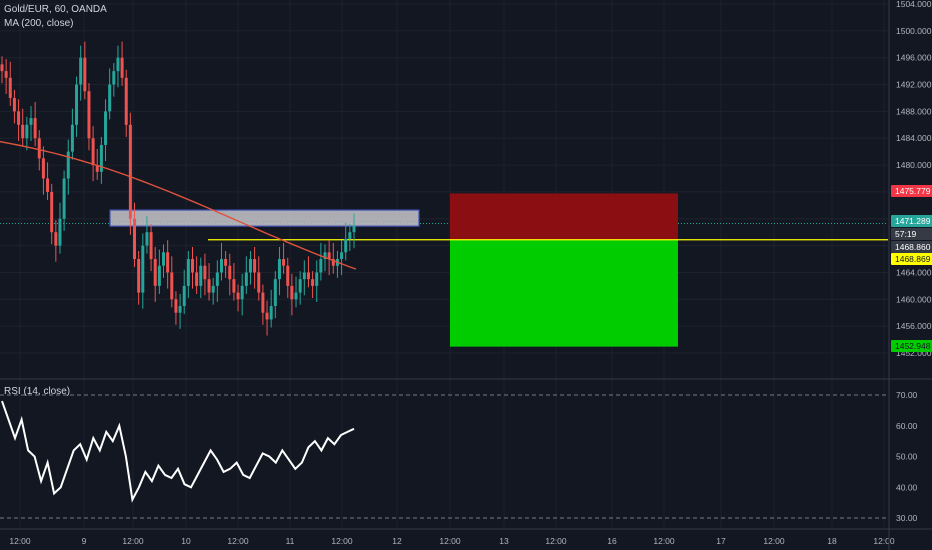  What do you see at coordinates (914, 85) in the screenshot?
I see `price-axis-tick-label: 1492.000` at bounding box center [914, 85].